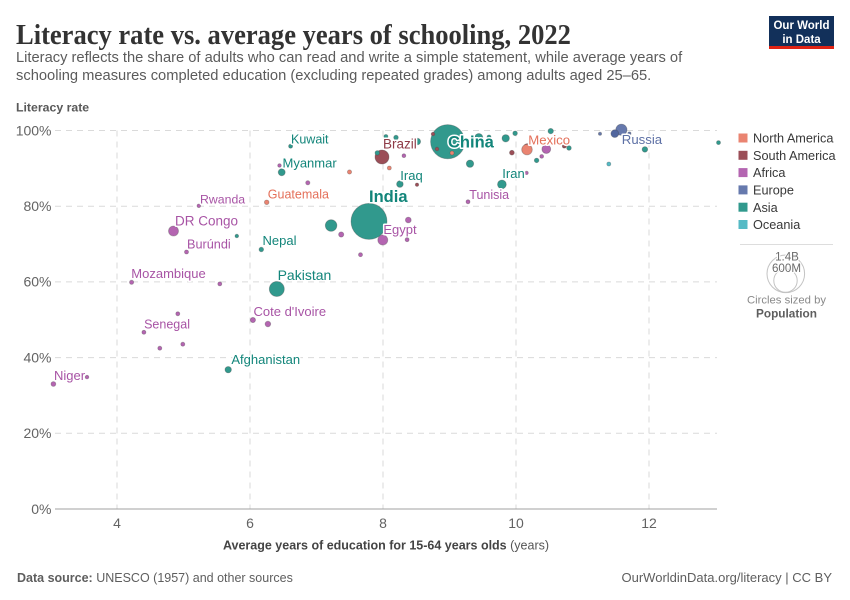 This screenshot has height=600, width=850. Describe the element at coordinates (649, 523) in the screenshot. I see `svg-text: 12` at that location.